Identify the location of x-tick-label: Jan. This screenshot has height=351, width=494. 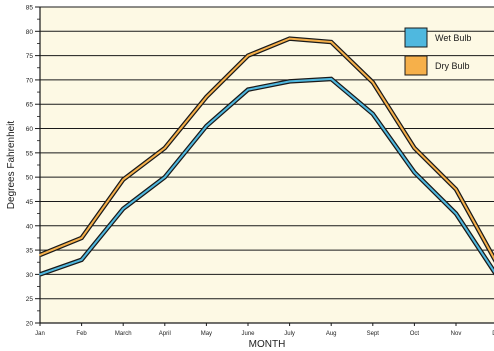
(40, 334).